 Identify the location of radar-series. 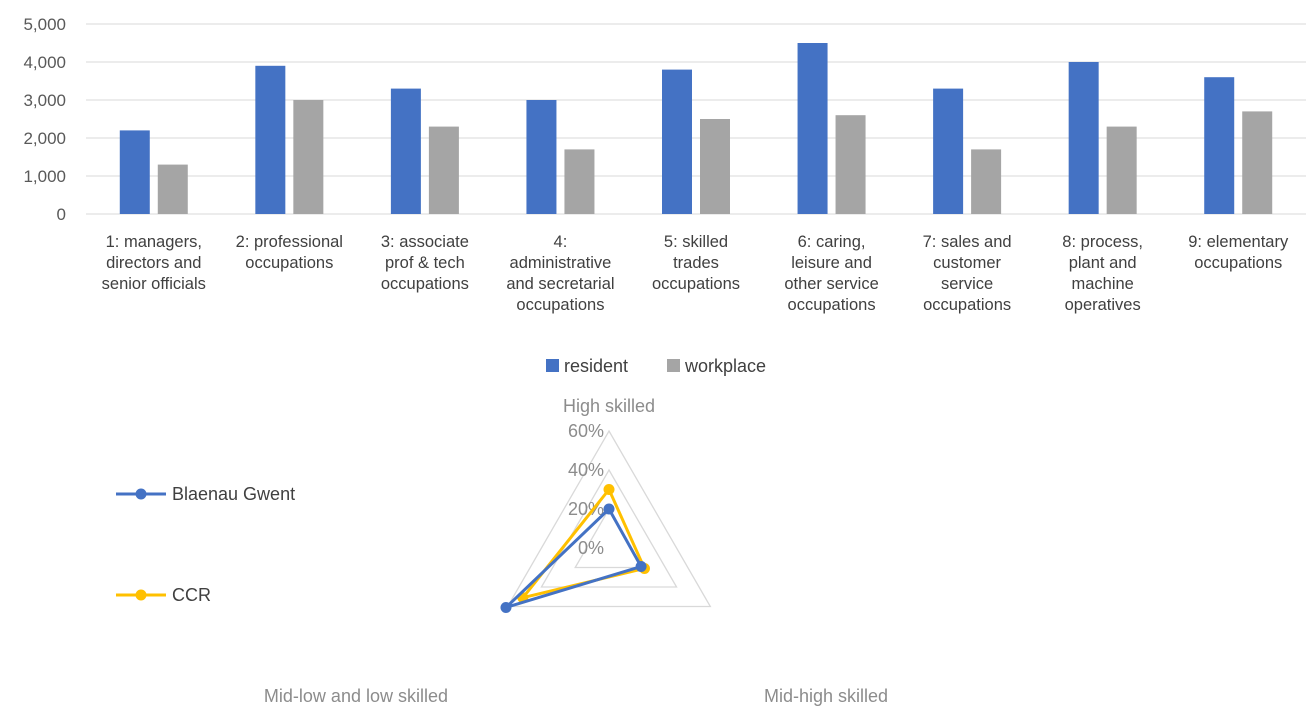
(575, 548).